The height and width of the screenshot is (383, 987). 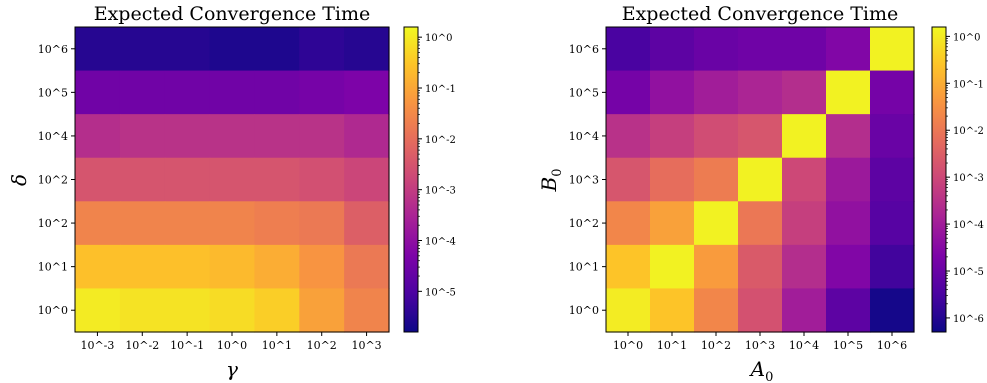 What do you see at coordinates (584, 136) in the screenshot?
I see `y-tick-label: 10^4` at bounding box center [584, 136].